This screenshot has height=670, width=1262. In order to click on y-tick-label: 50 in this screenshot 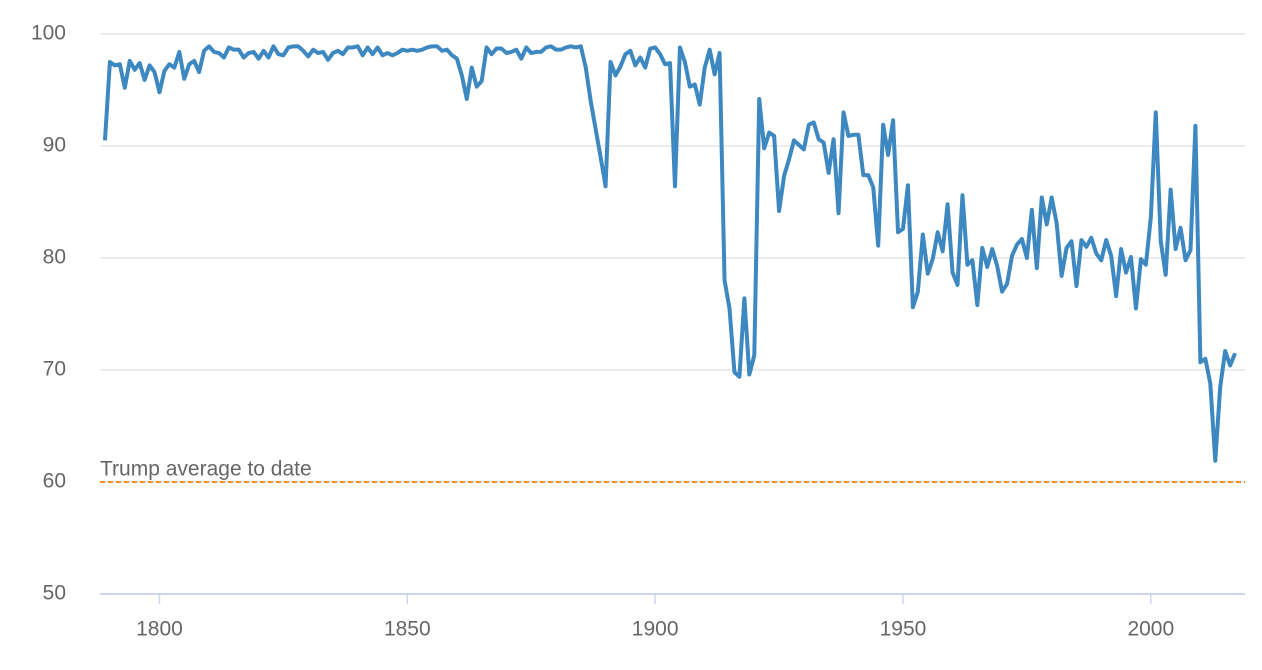, I will do `click(54, 593)`.